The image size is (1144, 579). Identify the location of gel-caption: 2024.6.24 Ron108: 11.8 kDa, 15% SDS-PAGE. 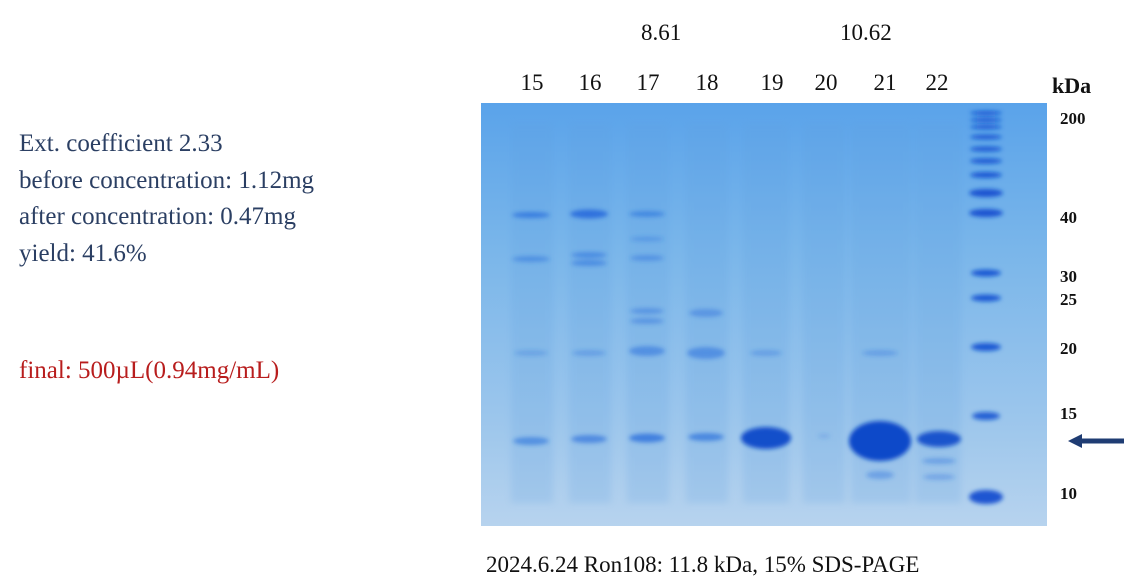
(703, 564).